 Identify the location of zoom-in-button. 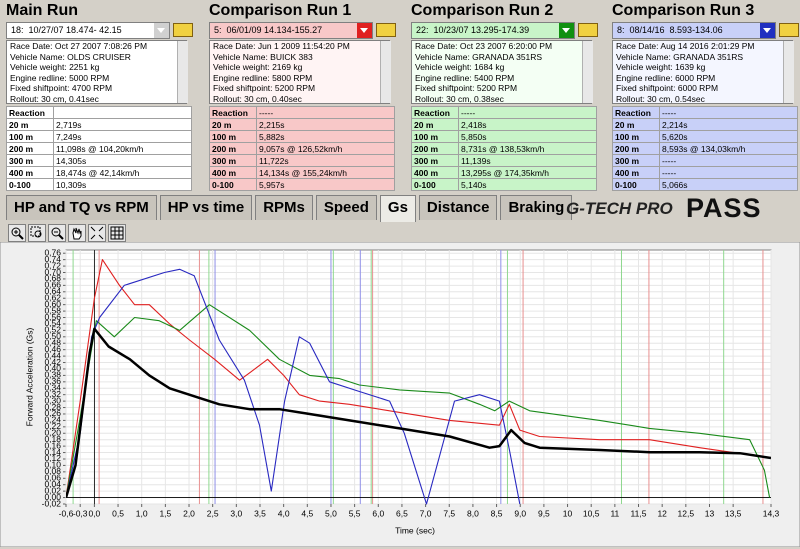
(17, 233).